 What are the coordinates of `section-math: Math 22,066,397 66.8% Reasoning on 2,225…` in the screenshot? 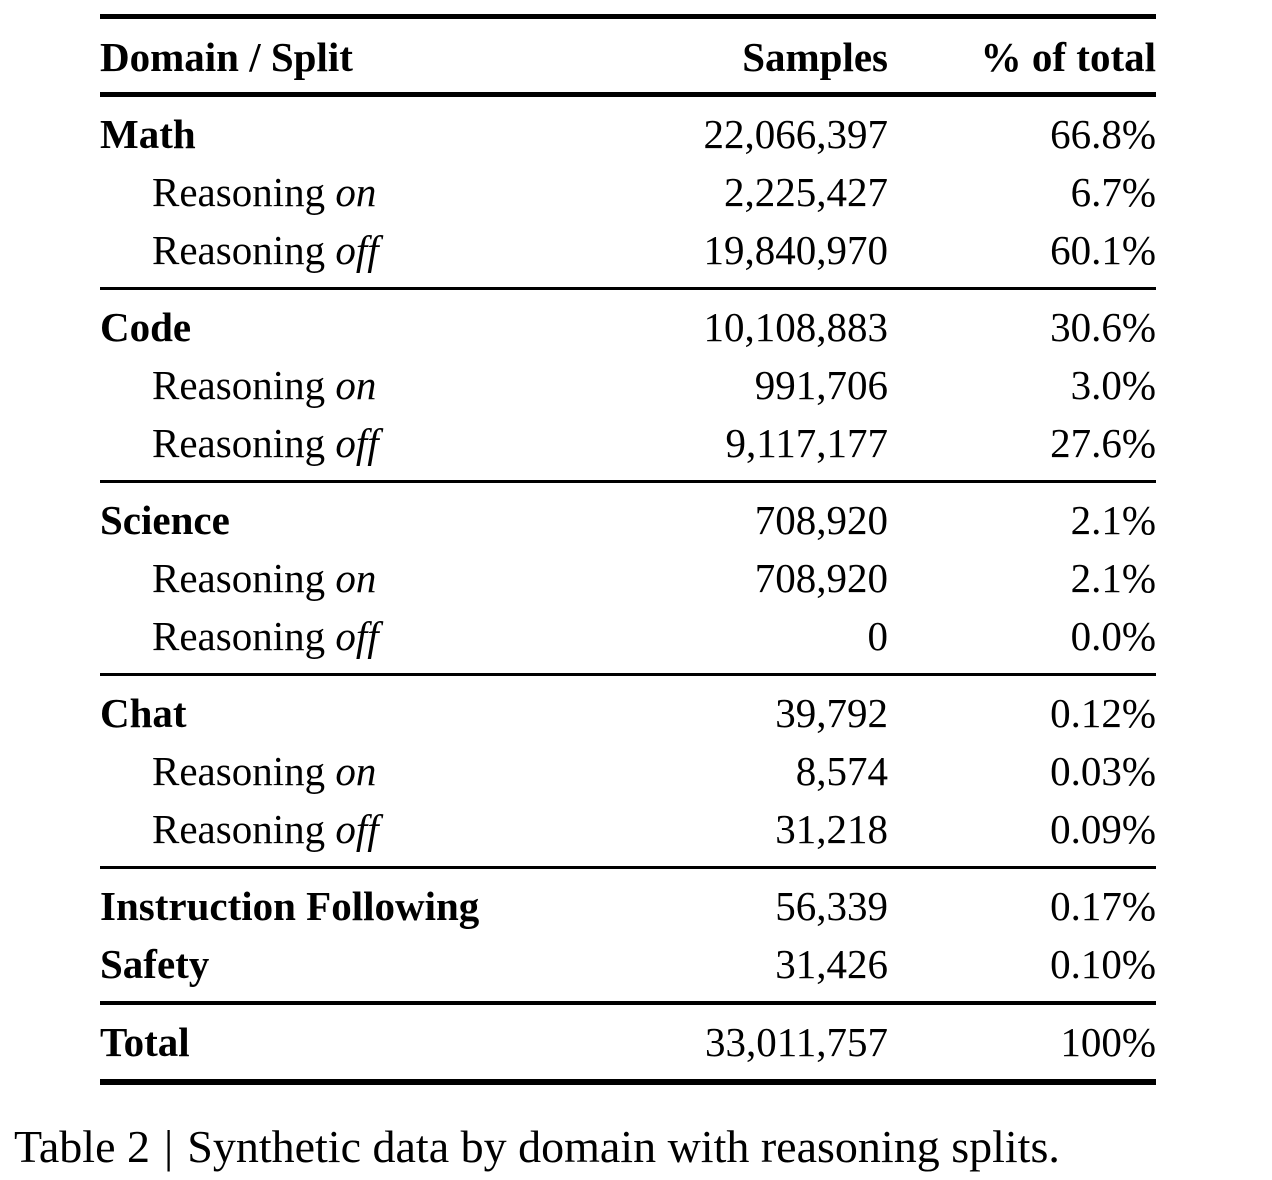 It's located at (628, 192).